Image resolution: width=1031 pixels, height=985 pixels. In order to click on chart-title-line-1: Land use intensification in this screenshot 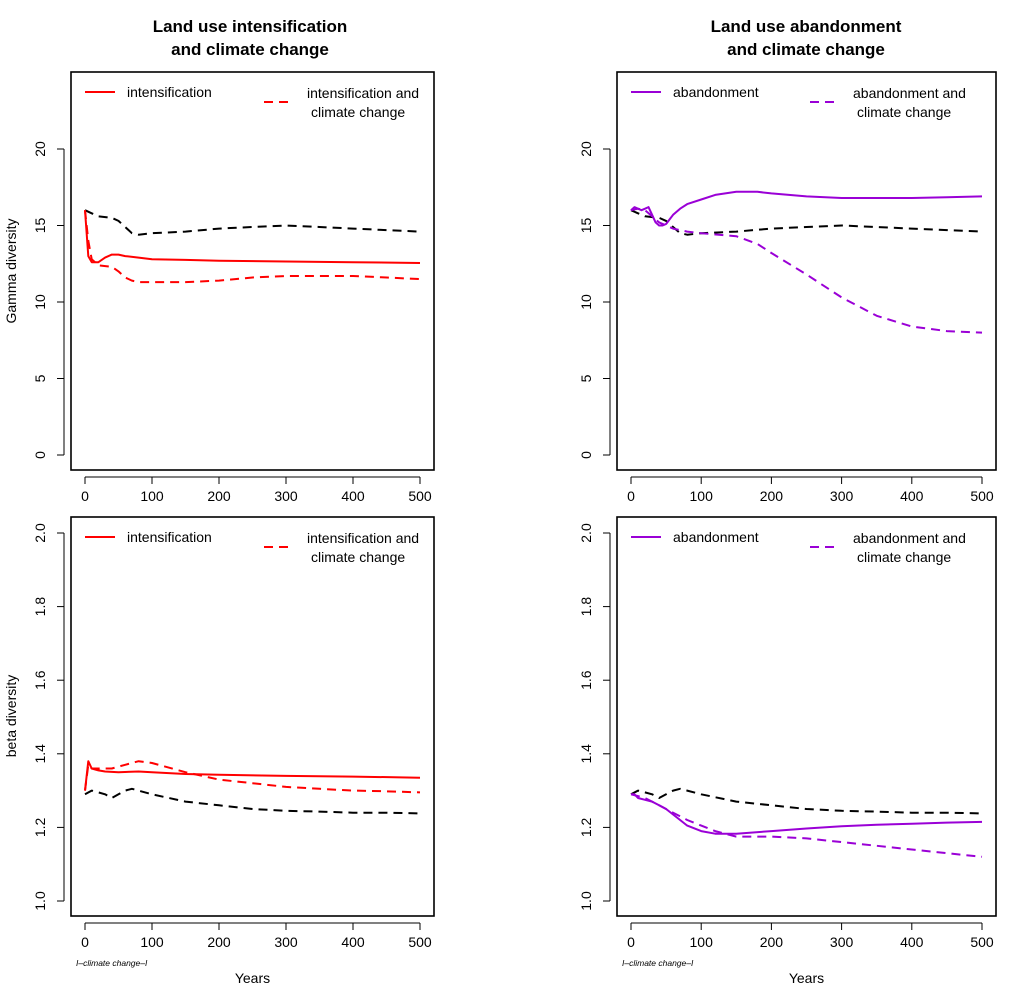, I will do `click(250, 26)`.